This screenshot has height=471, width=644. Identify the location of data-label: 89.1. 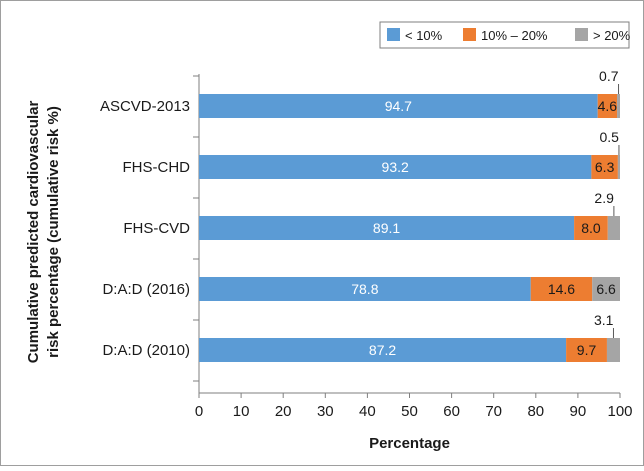
(386, 228).